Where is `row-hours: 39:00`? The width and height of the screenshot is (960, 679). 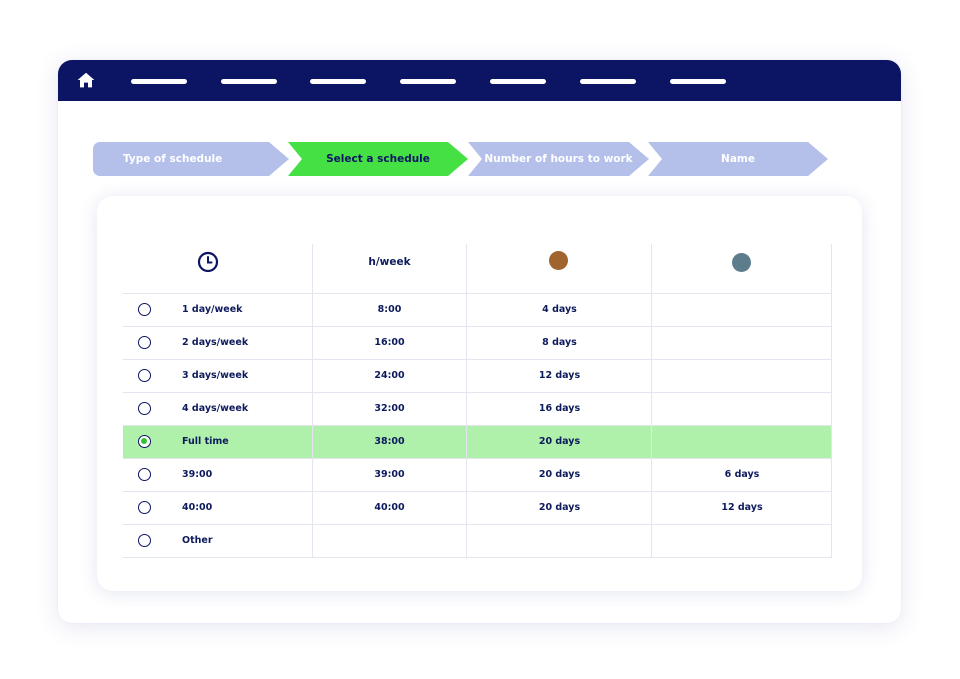
row-hours: 39:00 is located at coordinates (389, 474).